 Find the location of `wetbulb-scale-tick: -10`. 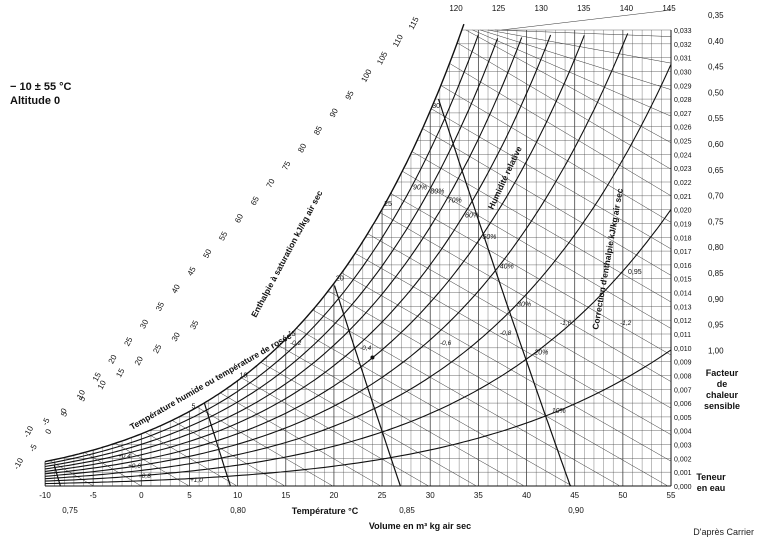

wetbulb-scale-tick: -10 is located at coordinates (29, 431).